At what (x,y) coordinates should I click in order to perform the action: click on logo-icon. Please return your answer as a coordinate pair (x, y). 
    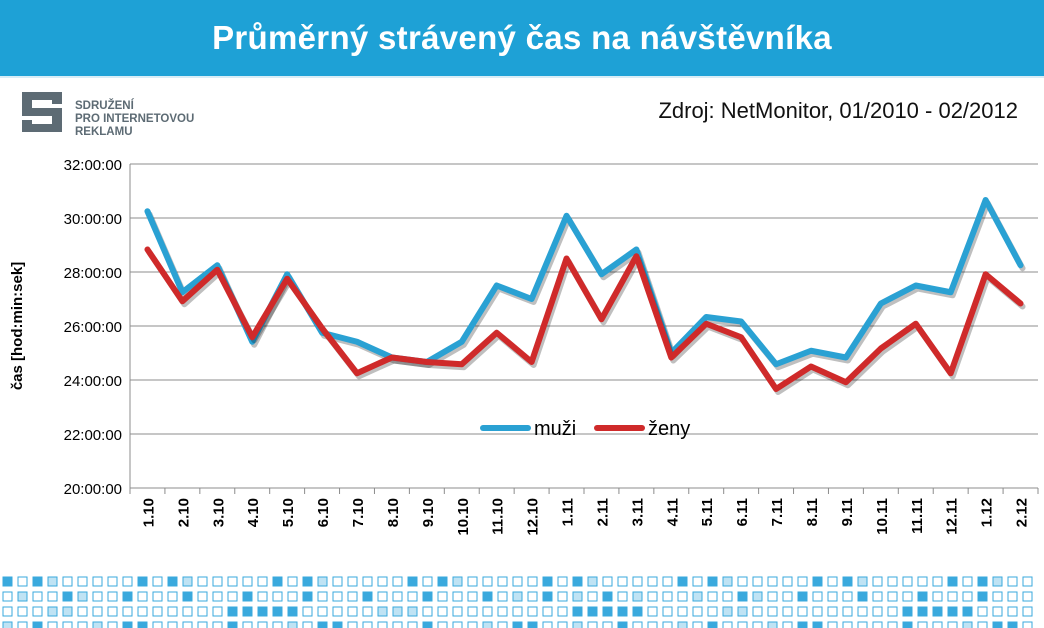
    Looking at the image, I should click on (42, 112).